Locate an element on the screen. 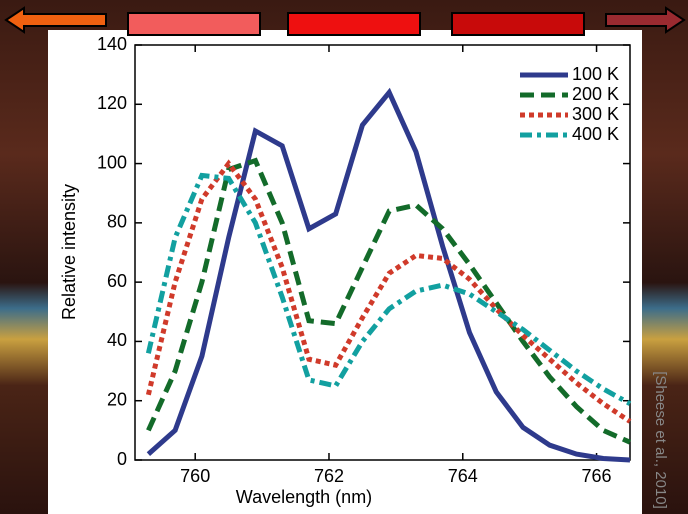 The width and height of the screenshot is (688, 514). y-tick-label: 100 is located at coordinates (112, 162).